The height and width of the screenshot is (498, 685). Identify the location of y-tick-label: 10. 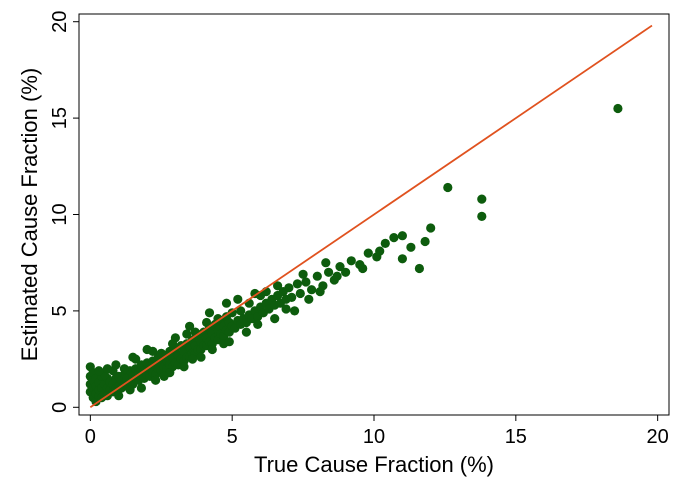
(60, 214).